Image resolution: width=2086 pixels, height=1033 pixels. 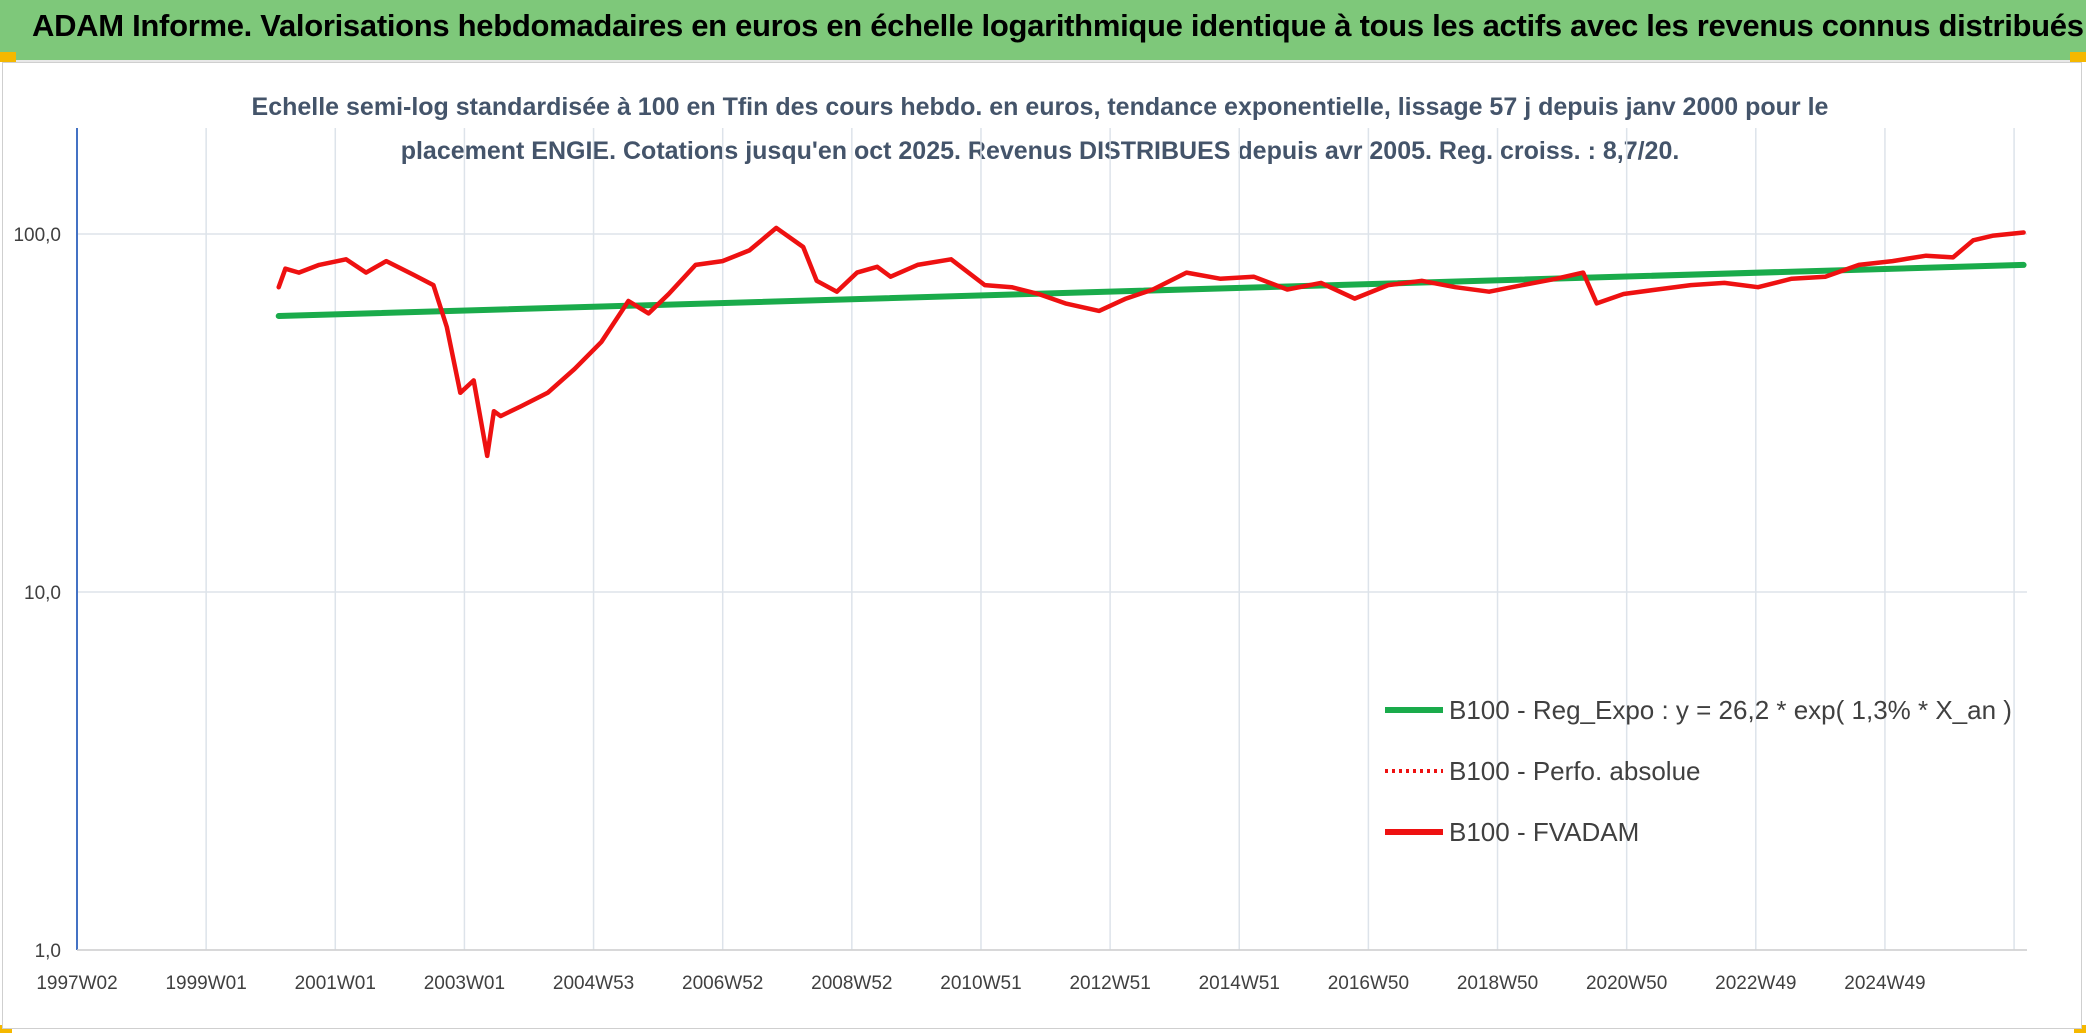 I want to click on x-tick-label: 2008W52, so click(x=851, y=983).